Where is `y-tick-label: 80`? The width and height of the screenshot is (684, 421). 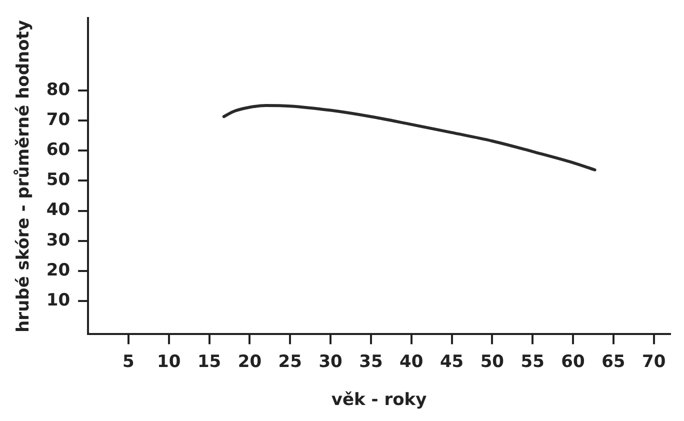 y-tick-label: 80 is located at coordinates (58, 90).